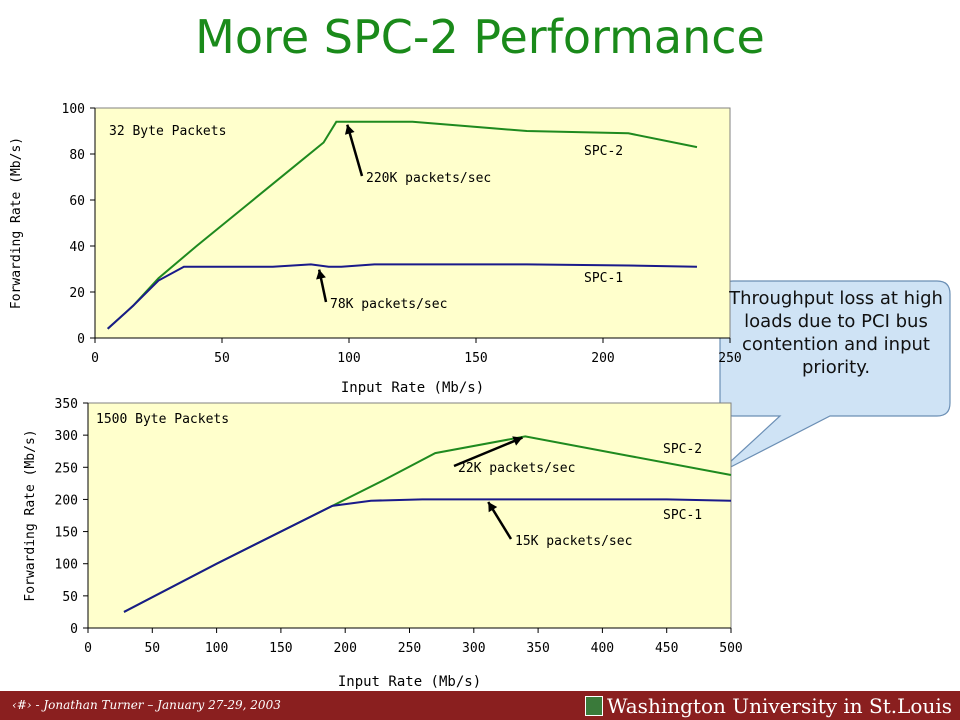 Image resolution: width=960 pixels, height=720 pixels. Describe the element at coordinates (70, 597) in the screenshot. I see `y-tick-label: 50` at that location.